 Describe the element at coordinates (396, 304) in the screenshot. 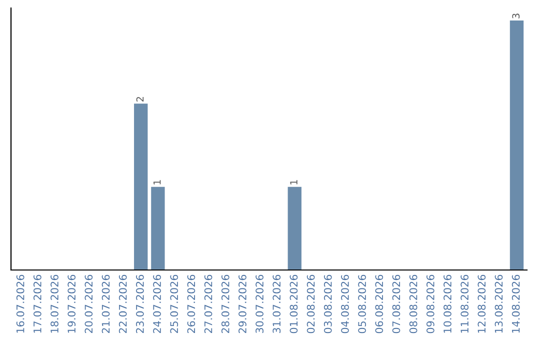

I see `x-tick-label: 07.08.2026` at that location.